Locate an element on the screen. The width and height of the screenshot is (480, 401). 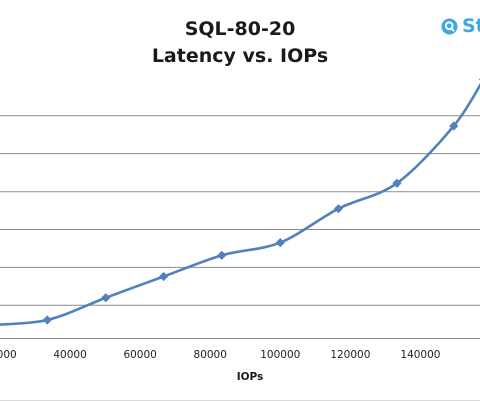
chart-title-line-1: SQL-80-20 is located at coordinates (240, 29).